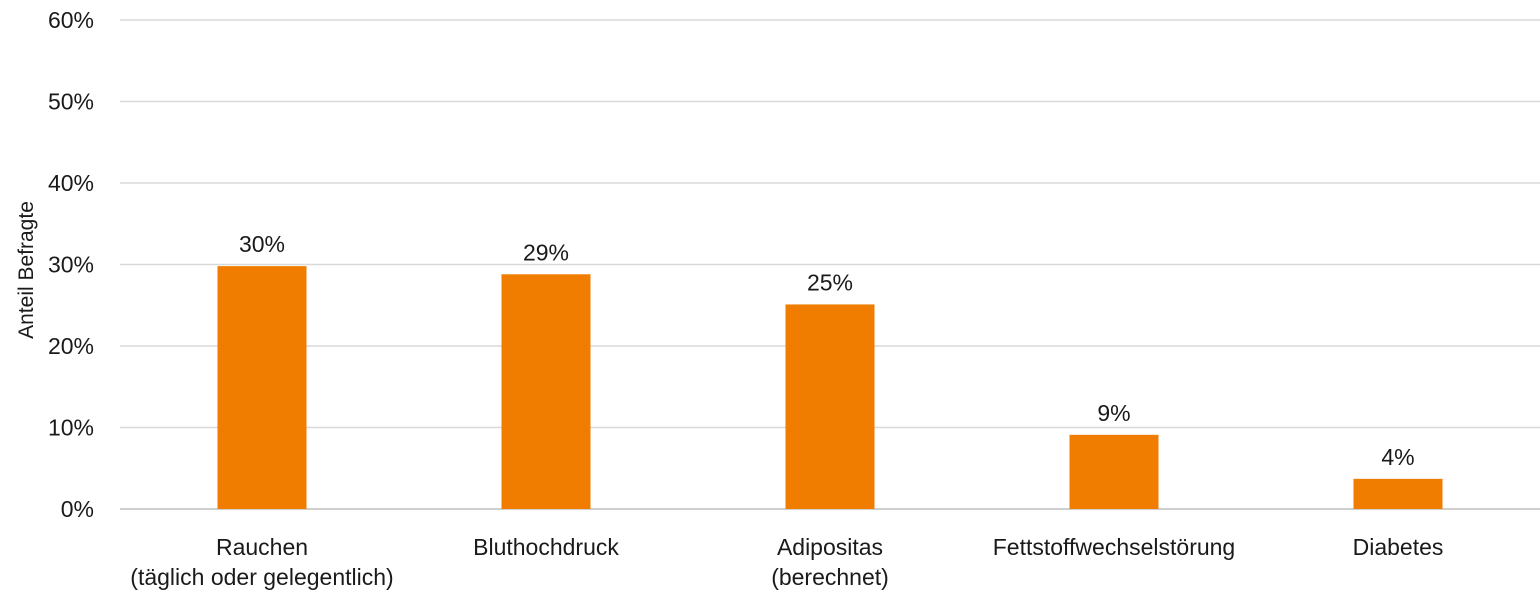  What do you see at coordinates (261, 577) in the screenshot?
I see `category-label: (täglich oder gelegentlich)` at bounding box center [261, 577].